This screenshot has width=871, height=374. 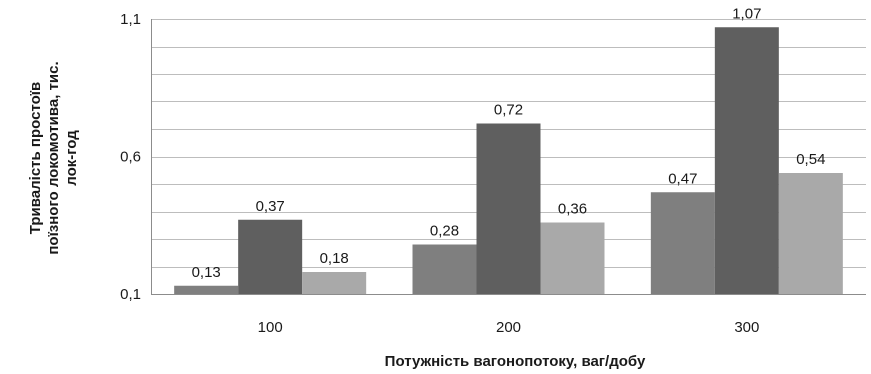 I want to click on y-tick-label: 0,6, so click(x=130, y=157).